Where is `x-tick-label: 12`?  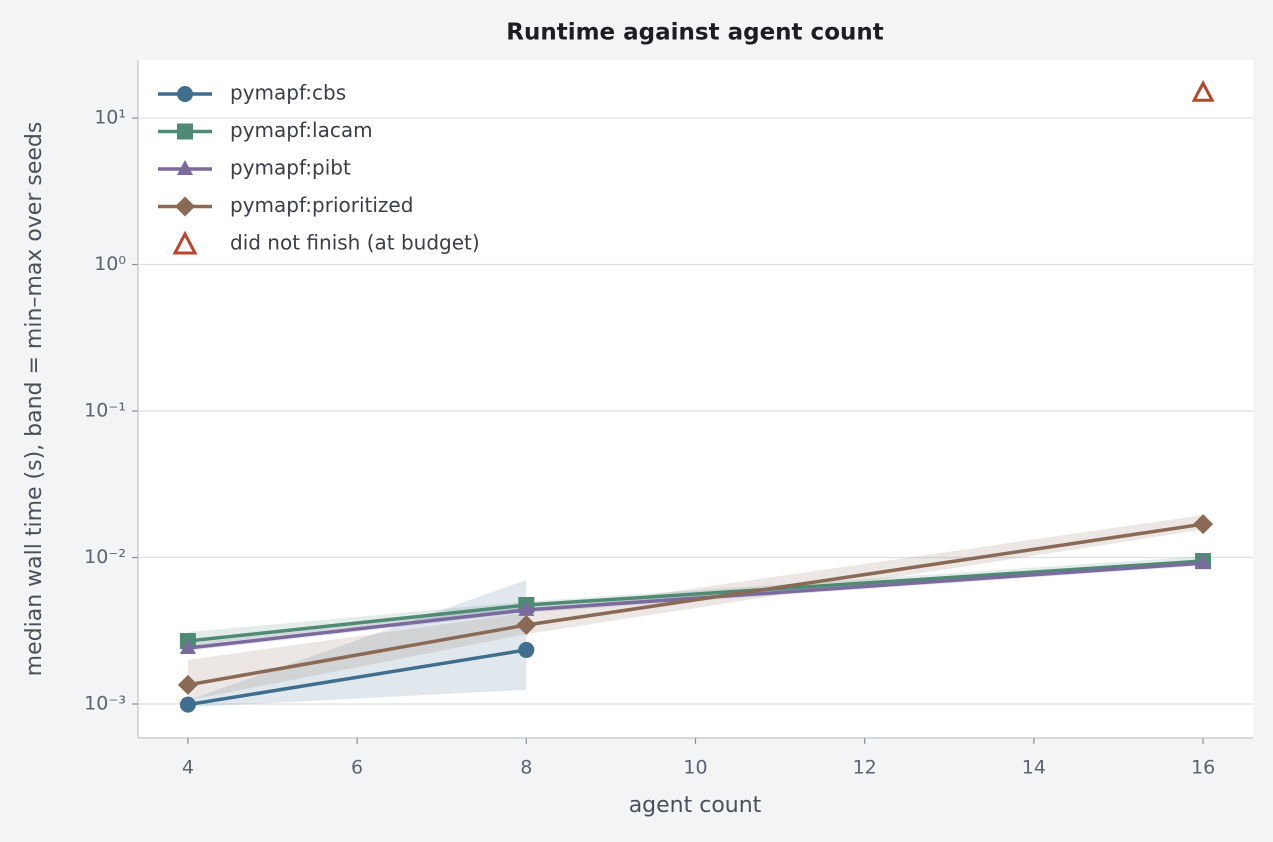 x-tick-label: 12 is located at coordinates (865, 768).